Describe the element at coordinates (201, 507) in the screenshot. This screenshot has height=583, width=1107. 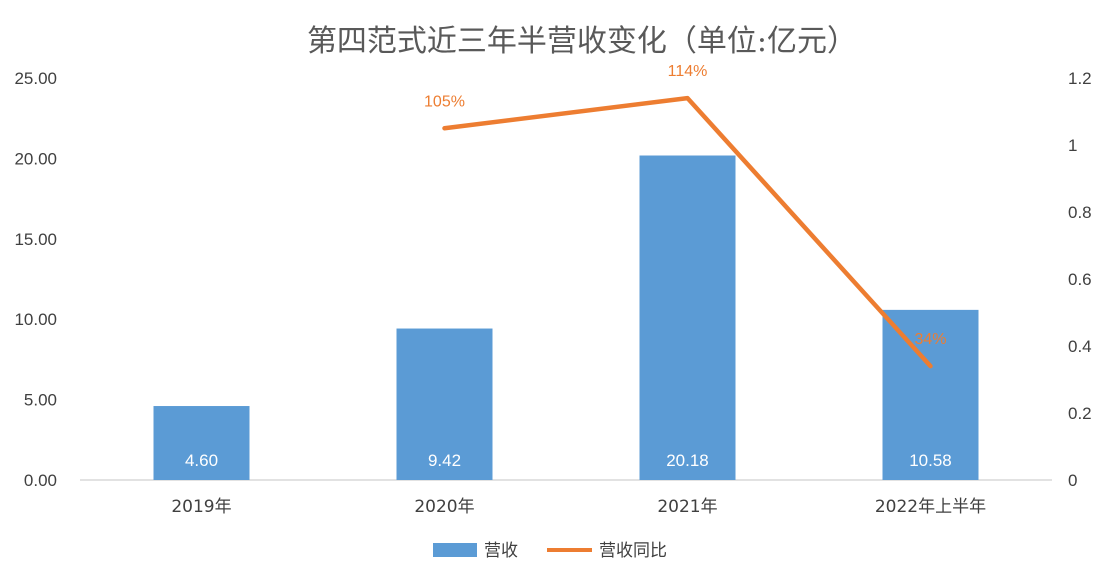
I see `x-tick-label: 2019年` at that location.